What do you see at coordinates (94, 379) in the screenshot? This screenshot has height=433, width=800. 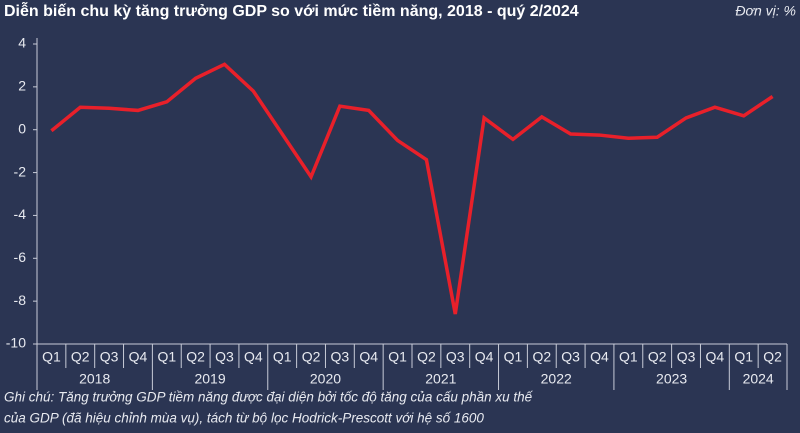 I see `group-label: 2018` at bounding box center [94, 379].